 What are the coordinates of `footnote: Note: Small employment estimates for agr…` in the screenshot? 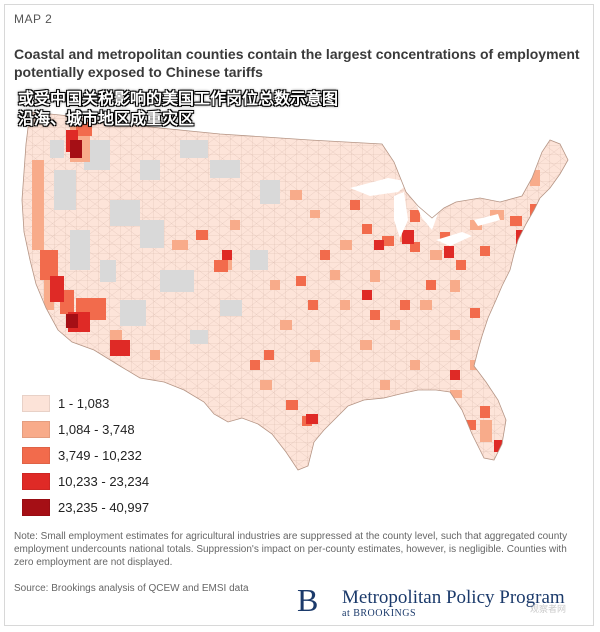 It's located at (291, 549).